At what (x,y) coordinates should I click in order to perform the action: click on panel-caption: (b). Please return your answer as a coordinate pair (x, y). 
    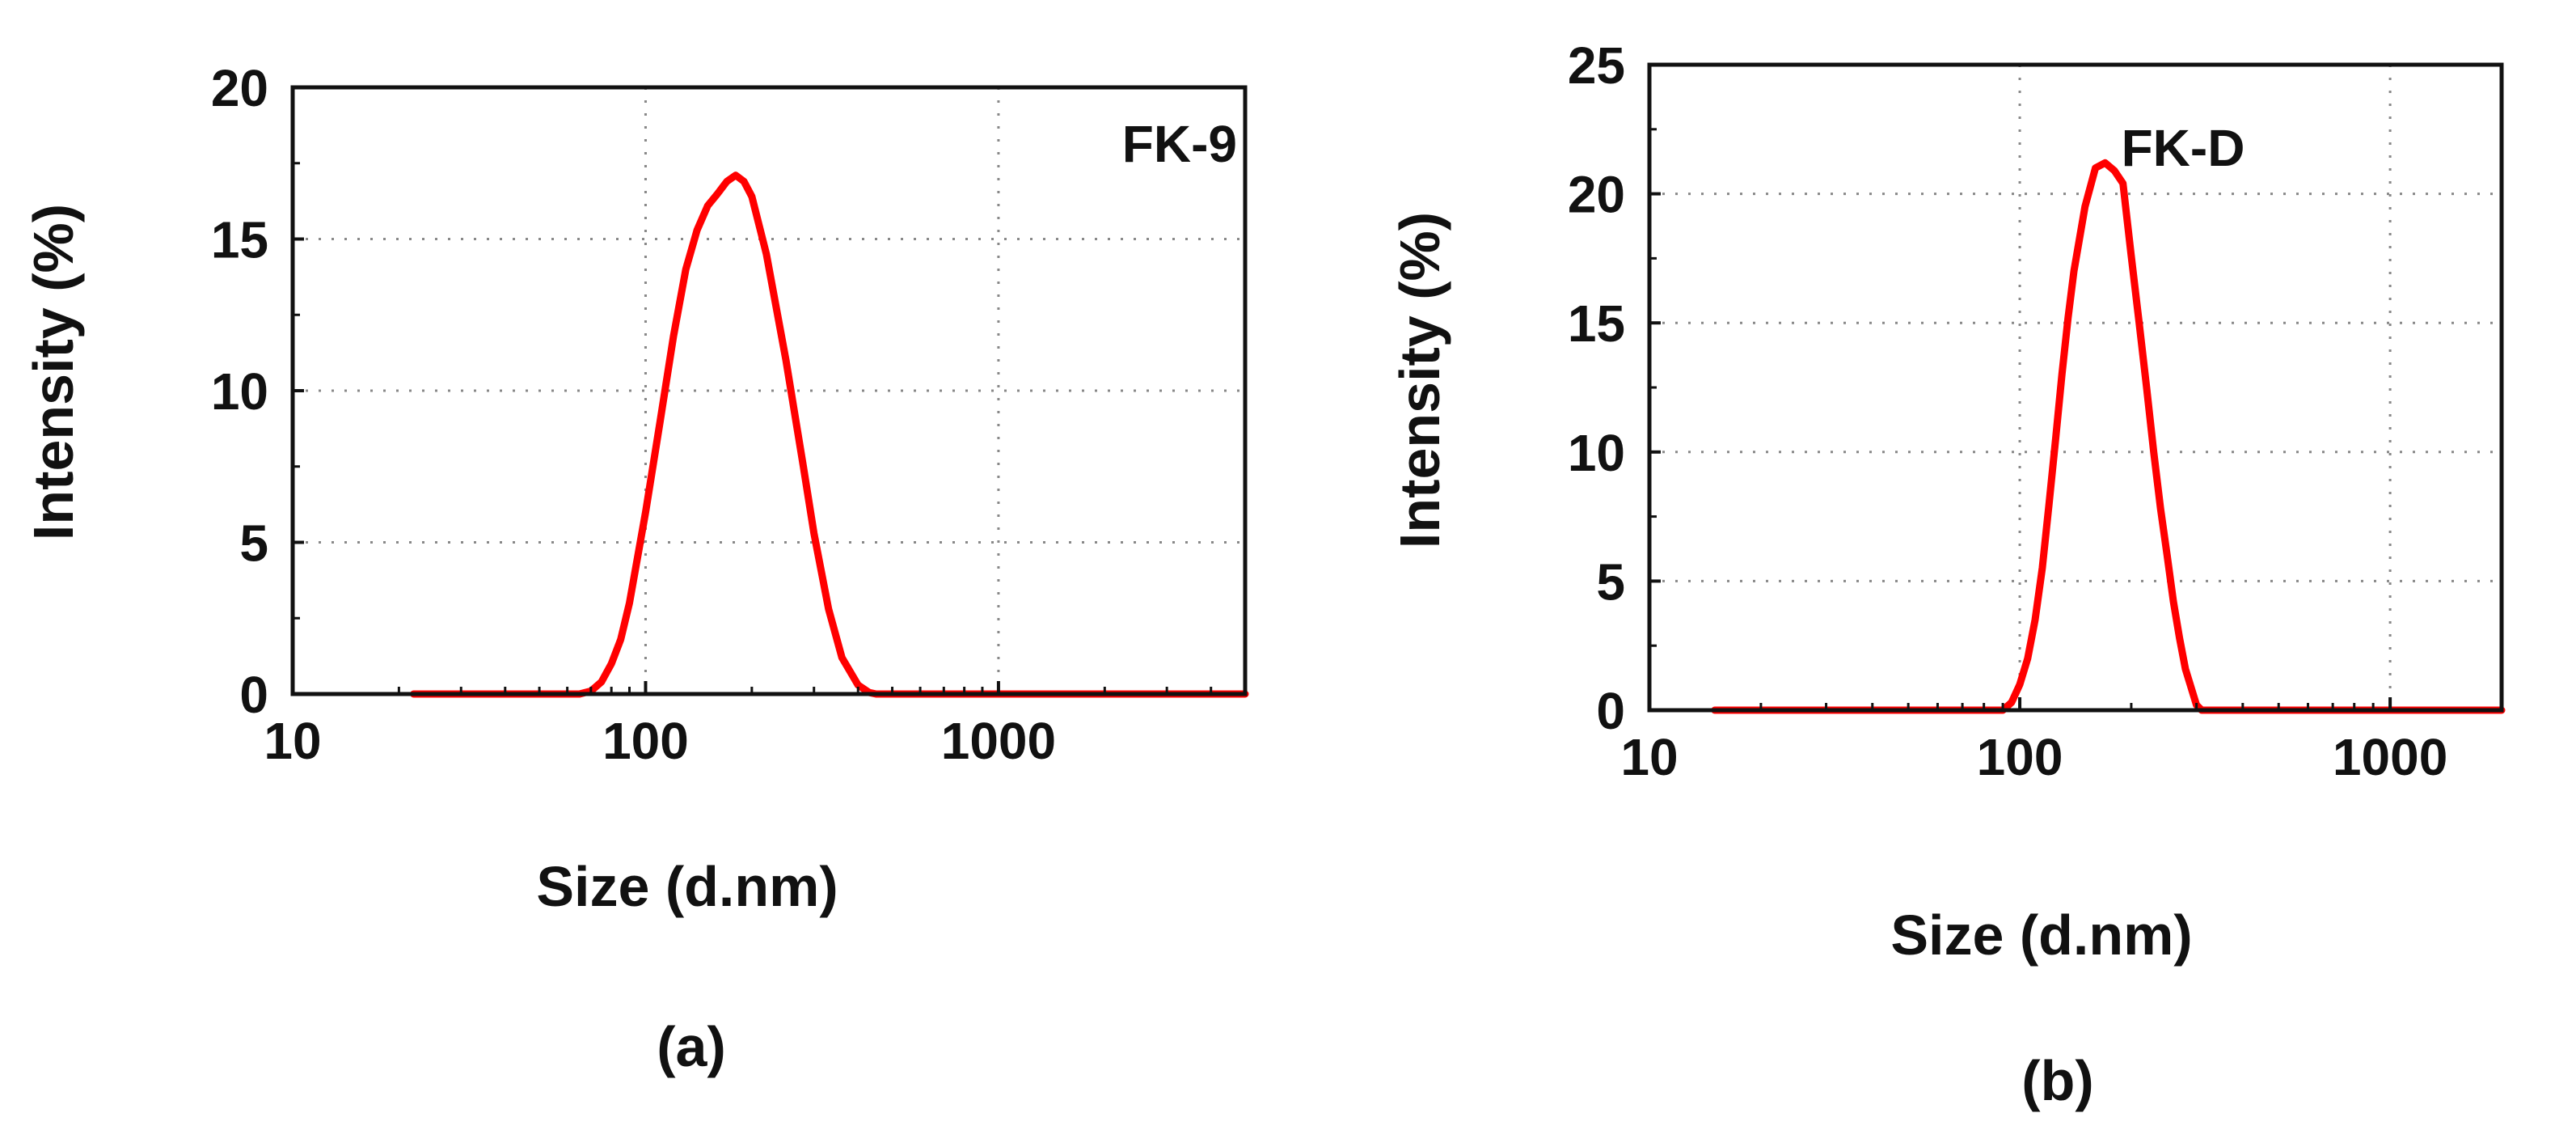
    Looking at the image, I should click on (2057, 1080).